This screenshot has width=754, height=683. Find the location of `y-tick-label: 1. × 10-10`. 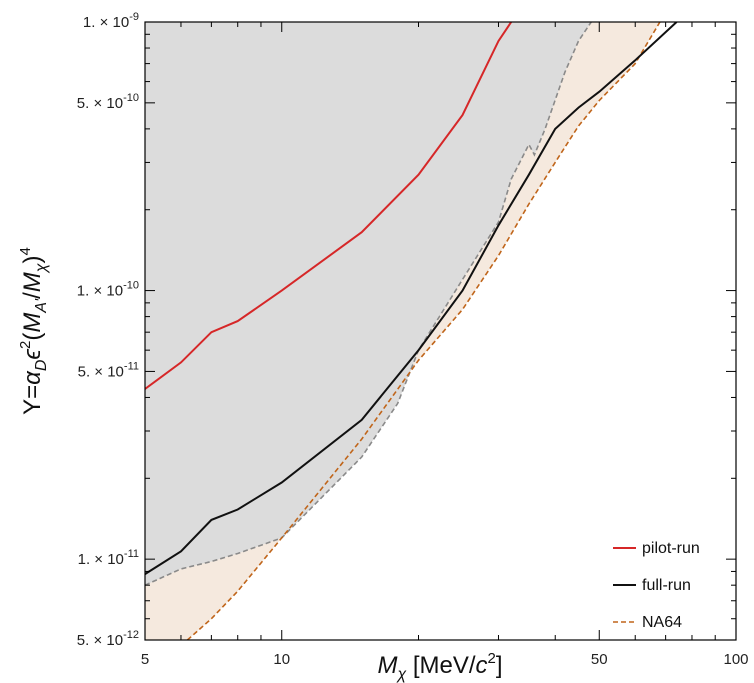

y-tick-label: 1. × 10-10 is located at coordinates (108, 290).